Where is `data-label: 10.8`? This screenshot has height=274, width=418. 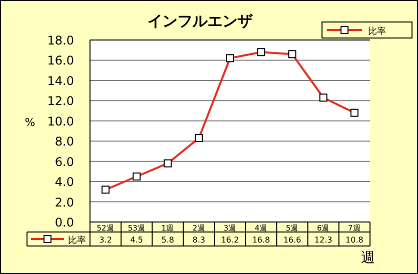 data-label: 10.8 is located at coordinates (355, 240).